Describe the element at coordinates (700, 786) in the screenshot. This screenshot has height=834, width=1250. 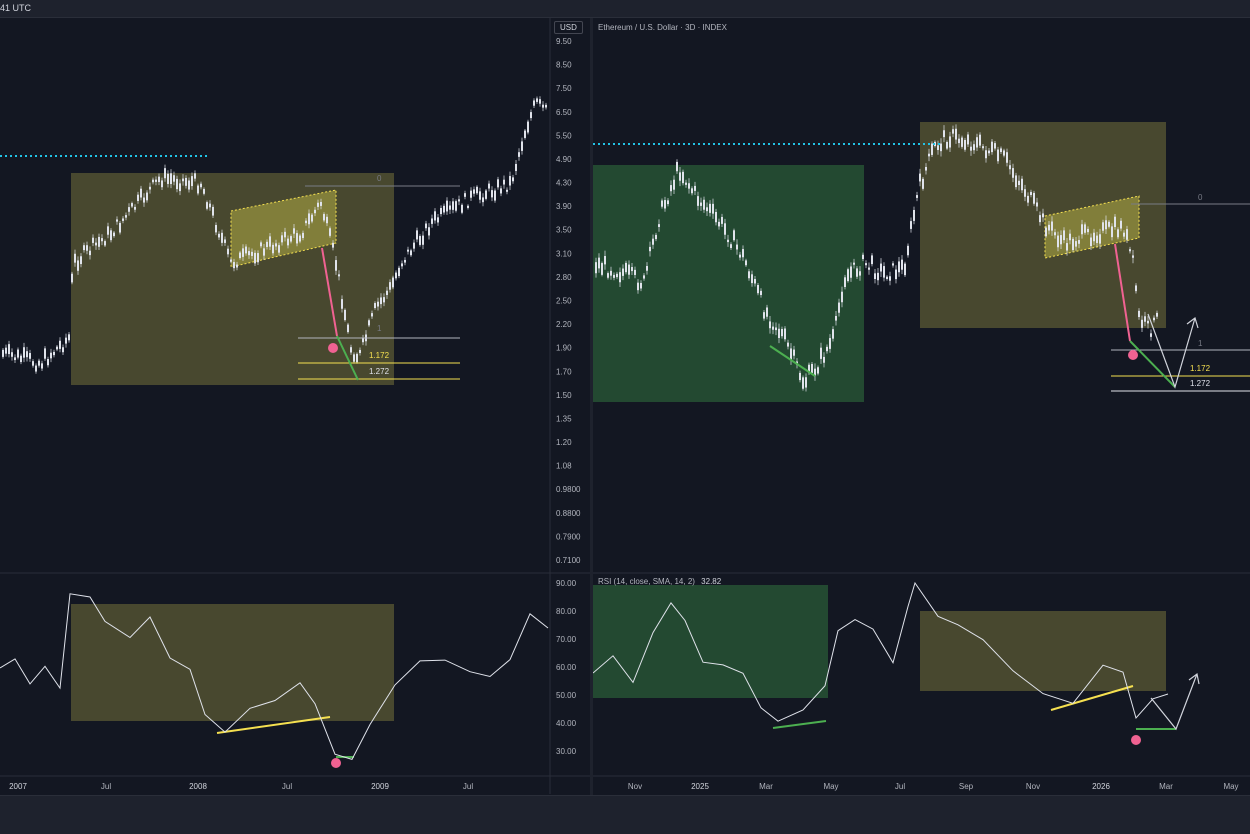
I see `time-tick-label: 2025` at that location.